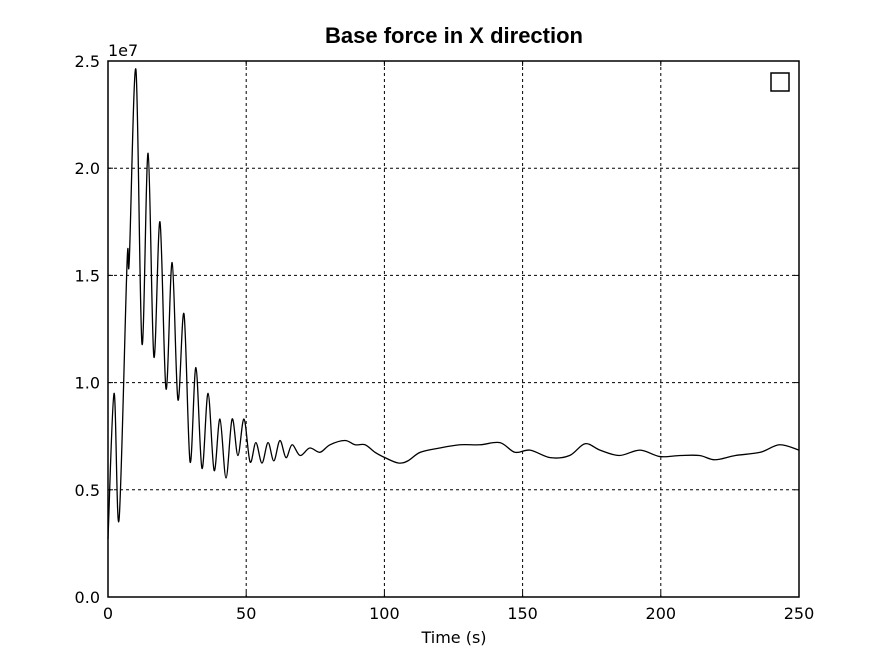  What do you see at coordinates (87, 490) in the screenshot?
I see `y-tick-label: 0.5` at bounding box center [87, 490].